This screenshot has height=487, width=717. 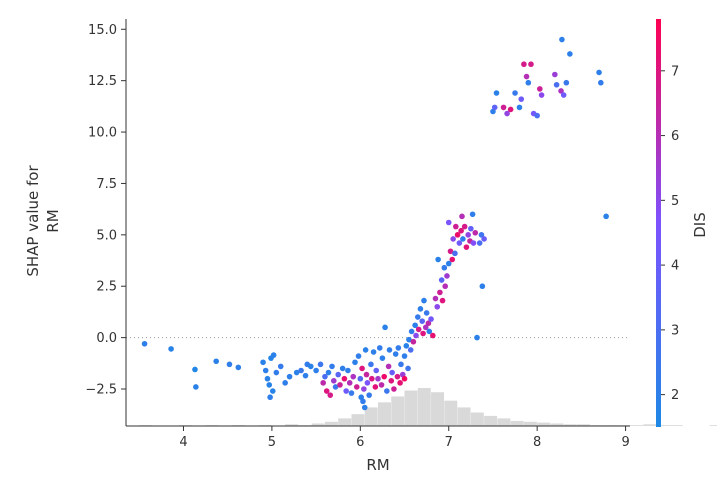 I want to click on colorbar-tick-label: 7, so click(x=675, y=71).